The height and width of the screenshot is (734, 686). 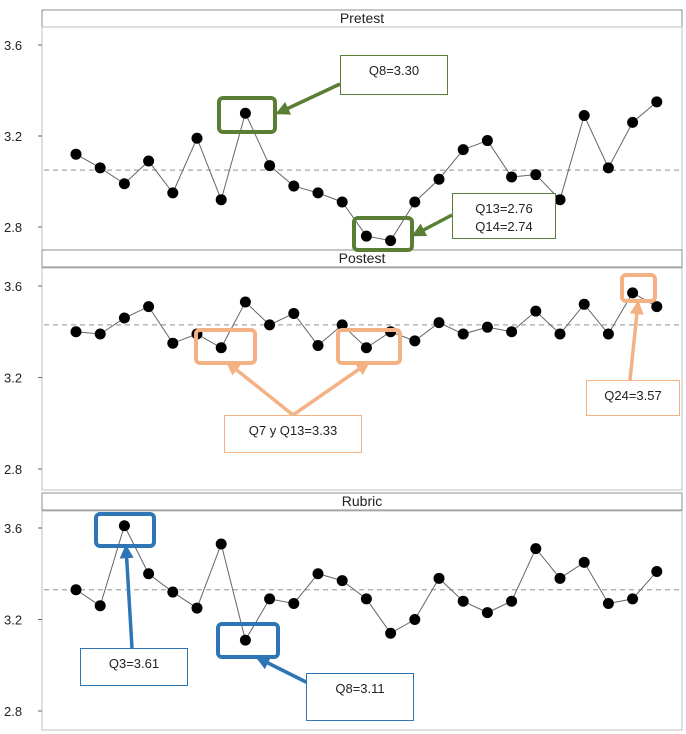 I want to click on y-tick-label: 3.2, so click(x=13, y=620).